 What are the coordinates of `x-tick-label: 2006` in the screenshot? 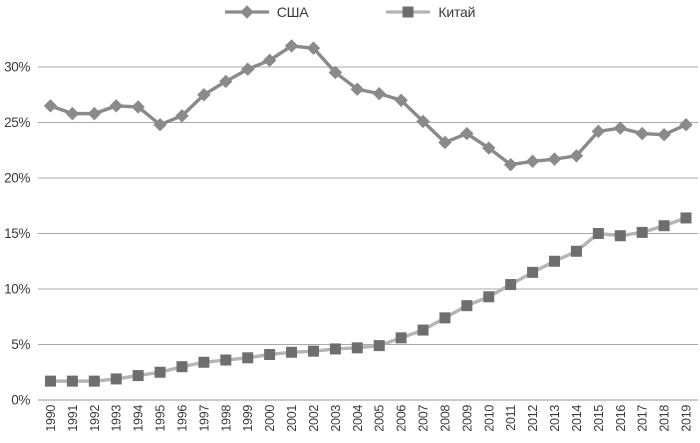 It's located at (402, 418).